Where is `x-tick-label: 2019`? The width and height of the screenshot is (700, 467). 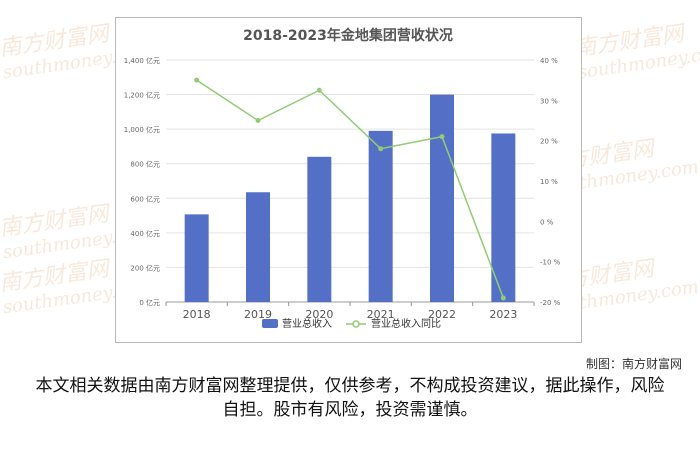
x-tick-label: 2019 is located at coordinates (258, 314).